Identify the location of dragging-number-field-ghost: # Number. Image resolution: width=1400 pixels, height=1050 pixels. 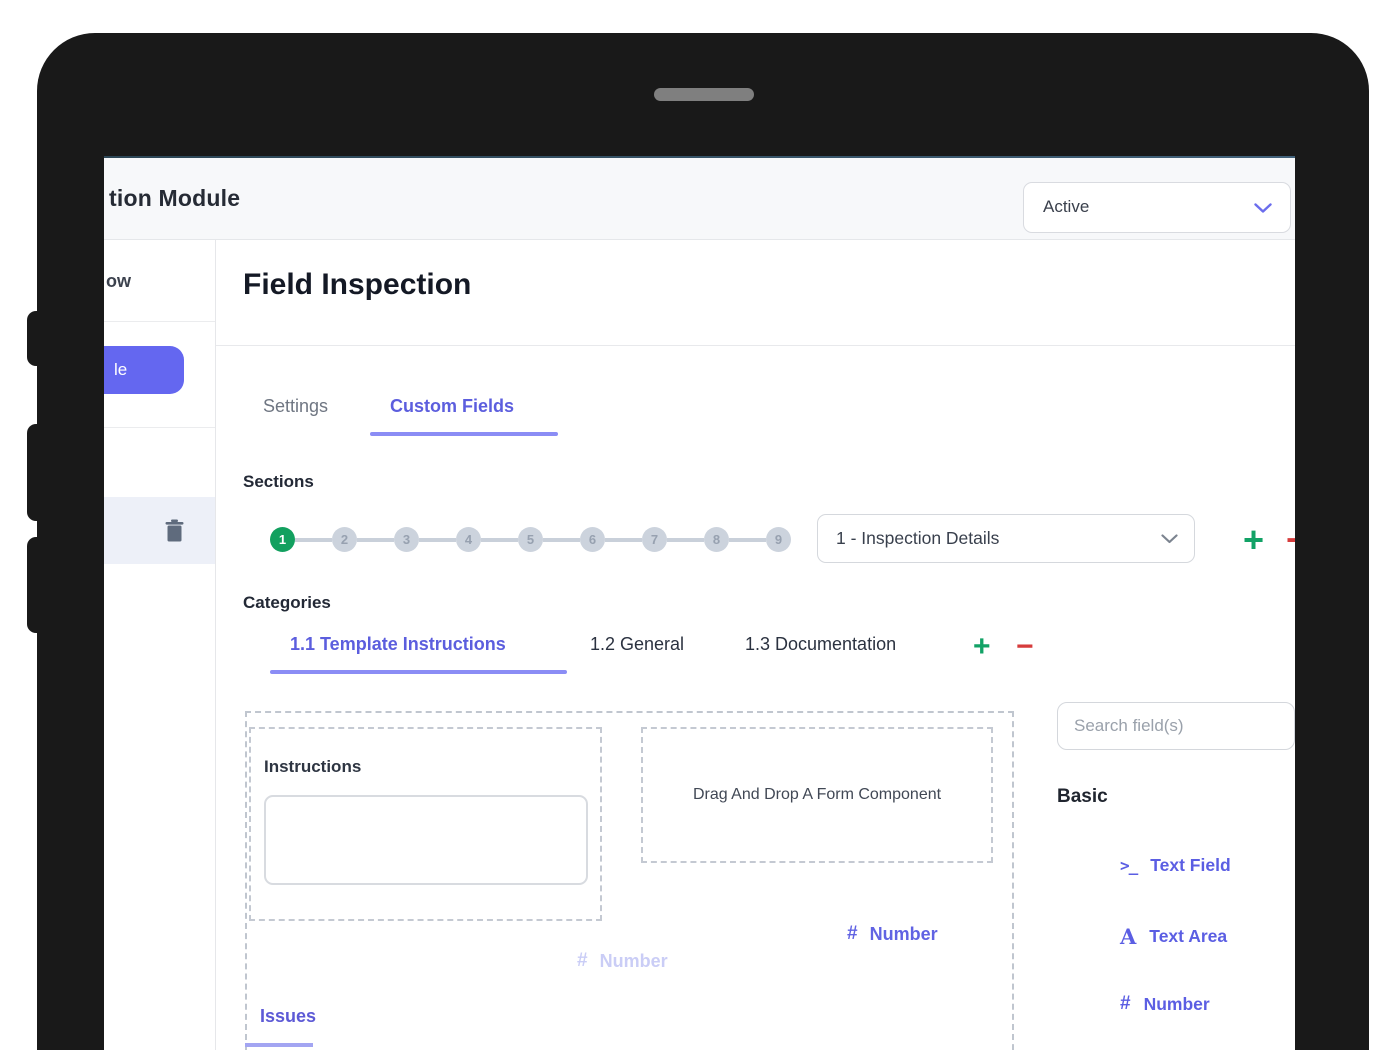
(622, 961).